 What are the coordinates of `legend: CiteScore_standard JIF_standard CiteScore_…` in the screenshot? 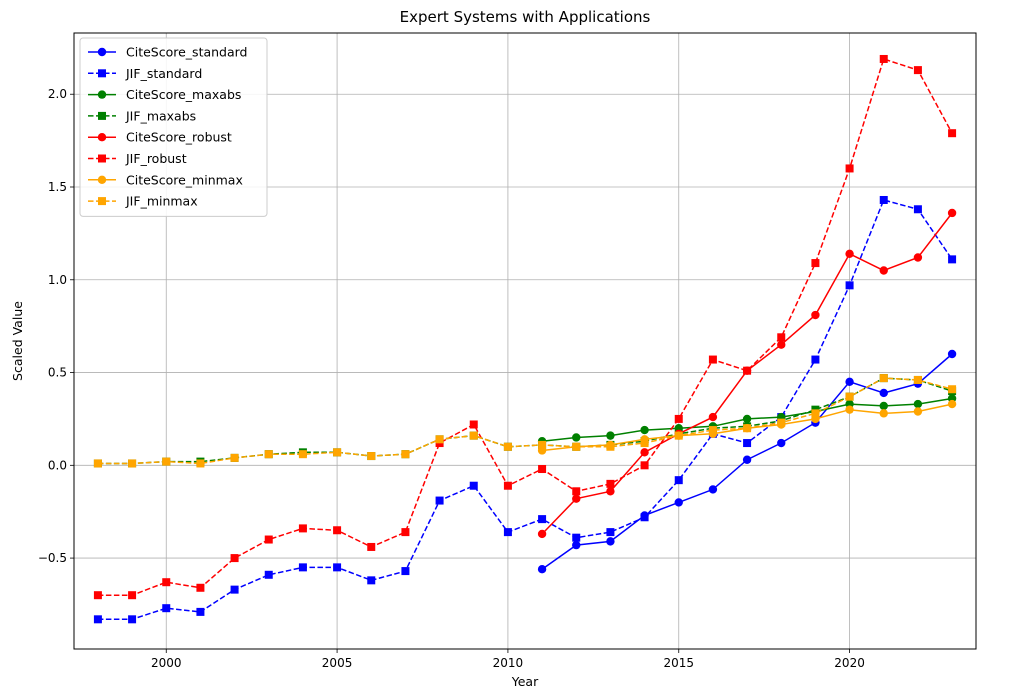 It's located at (173, 127).